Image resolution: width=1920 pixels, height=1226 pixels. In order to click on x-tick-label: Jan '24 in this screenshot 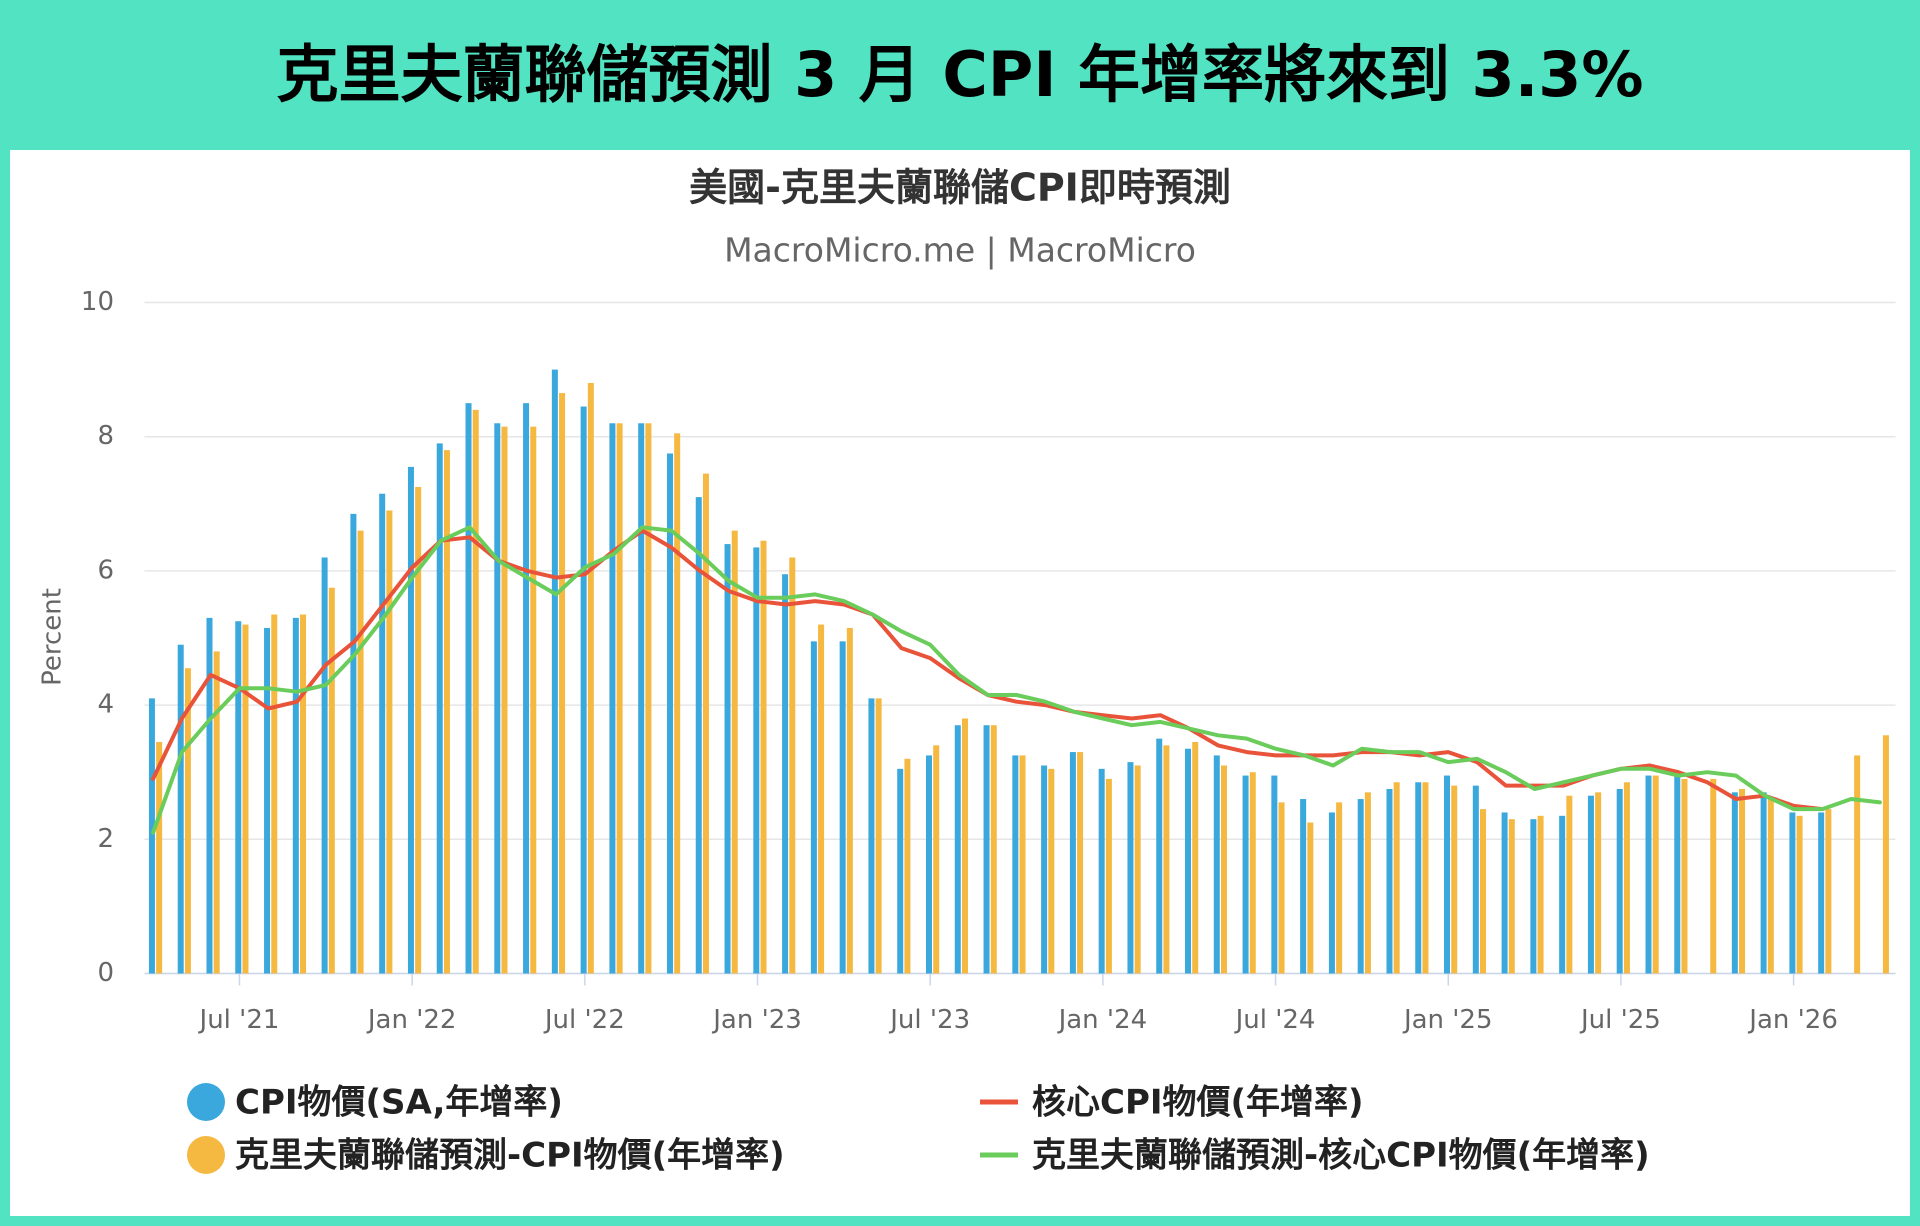, I will do `click(1102, 1020)`.